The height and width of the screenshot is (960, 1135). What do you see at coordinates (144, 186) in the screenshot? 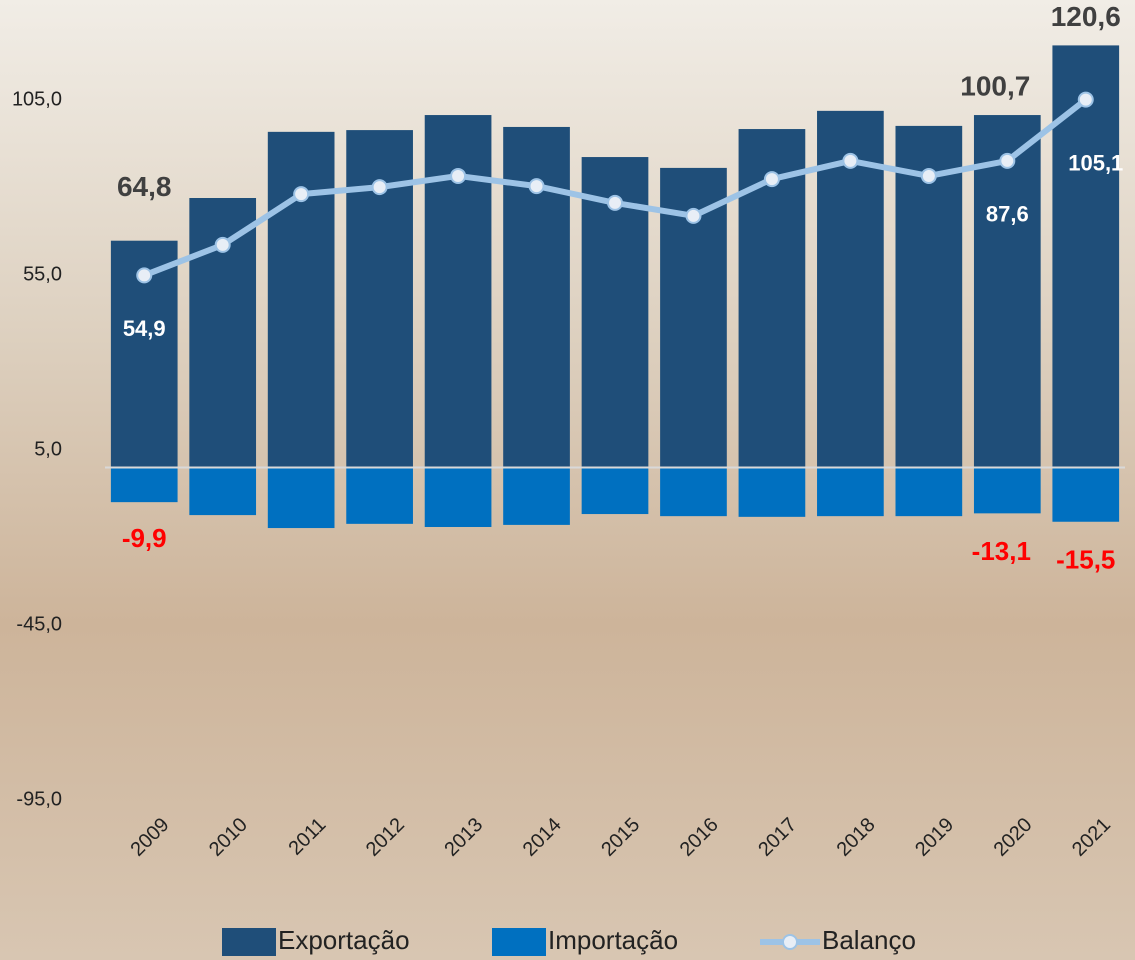
I see `data-label: 64,8` at bounding box center [144, 186].